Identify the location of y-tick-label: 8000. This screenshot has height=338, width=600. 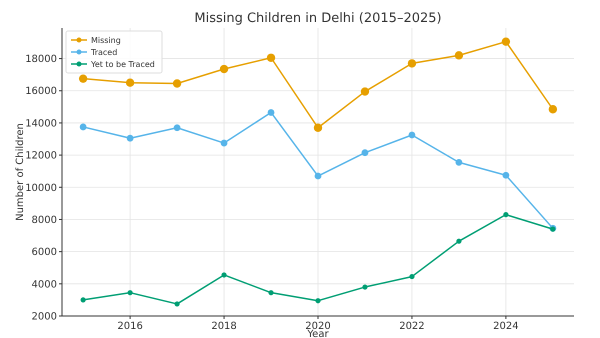
(44, 220).